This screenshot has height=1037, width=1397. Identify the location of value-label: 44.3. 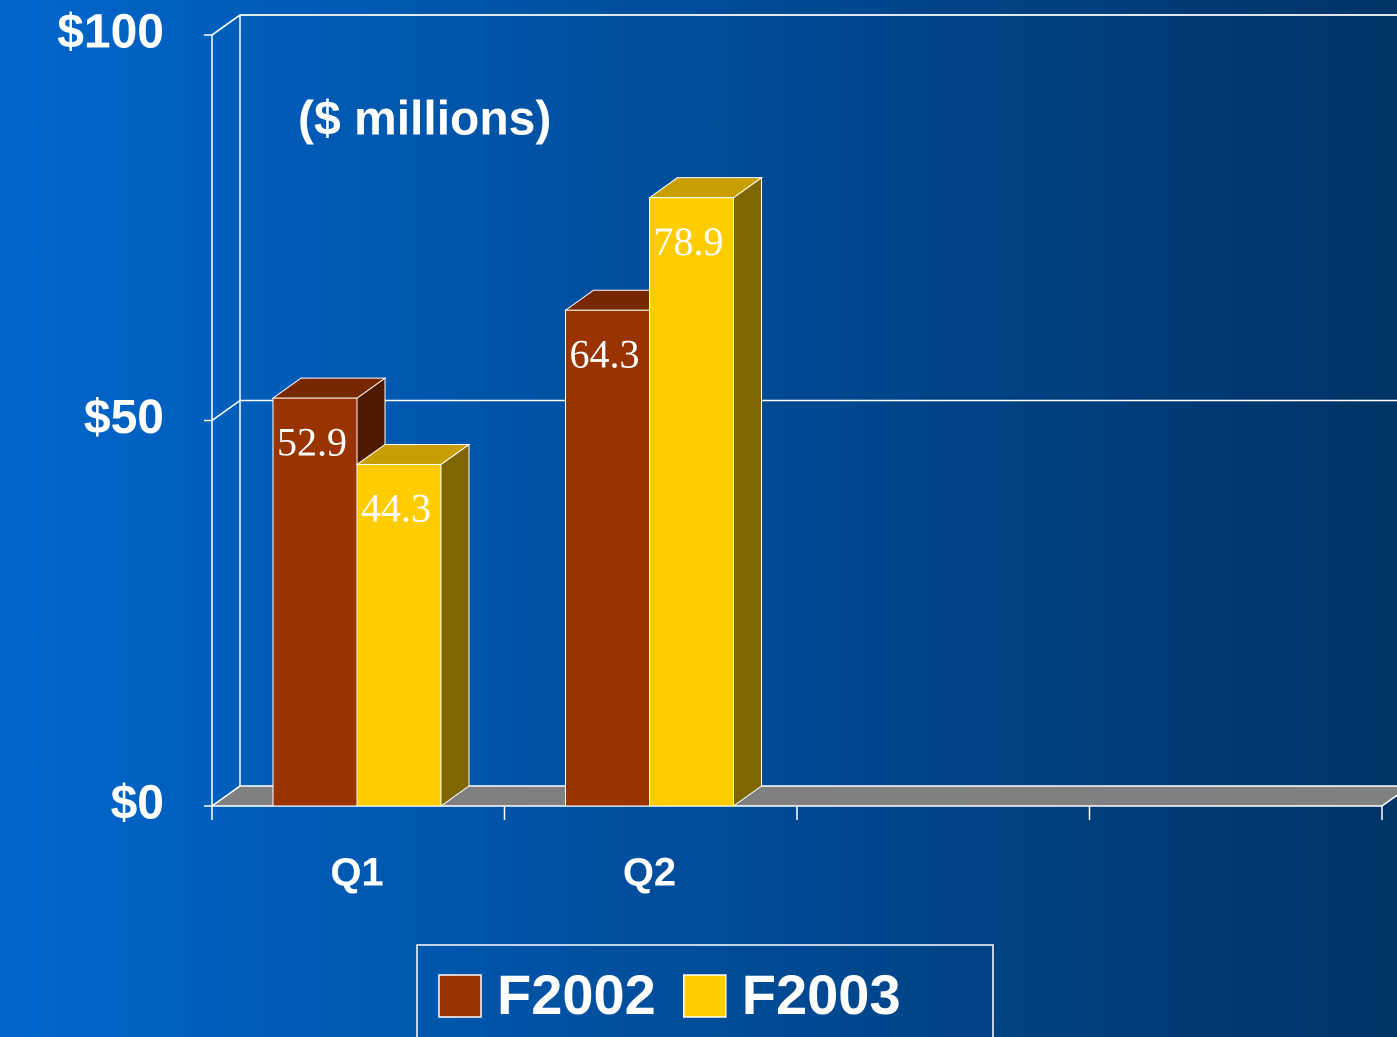
(396, 508).